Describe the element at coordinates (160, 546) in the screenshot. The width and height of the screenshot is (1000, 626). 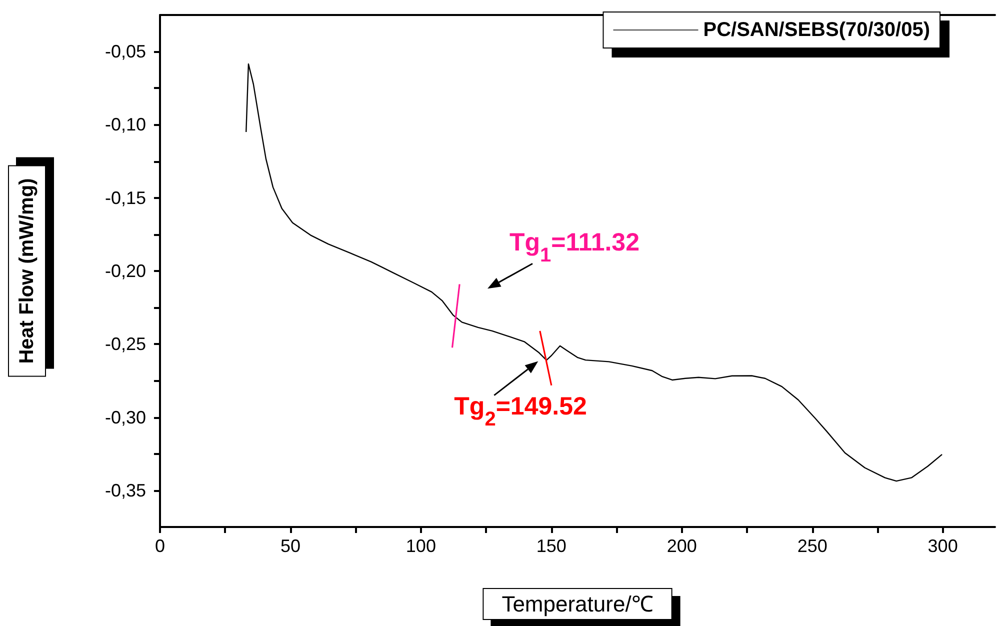
I see `x-tick-label: 0` at that location.